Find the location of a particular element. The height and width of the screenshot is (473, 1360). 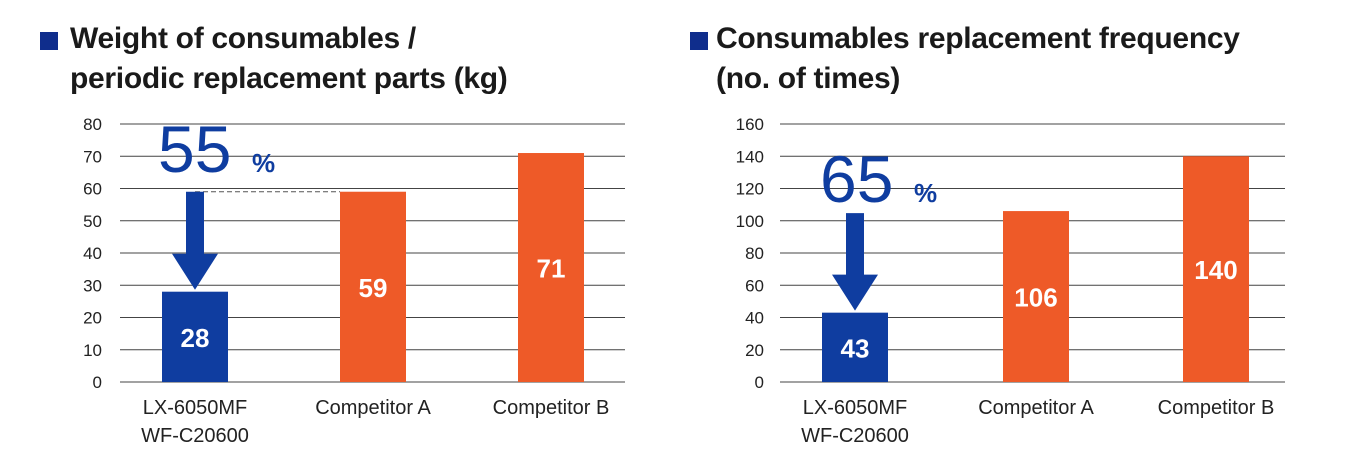

y-tick-label: 10 is located at coordinates (92, 350).